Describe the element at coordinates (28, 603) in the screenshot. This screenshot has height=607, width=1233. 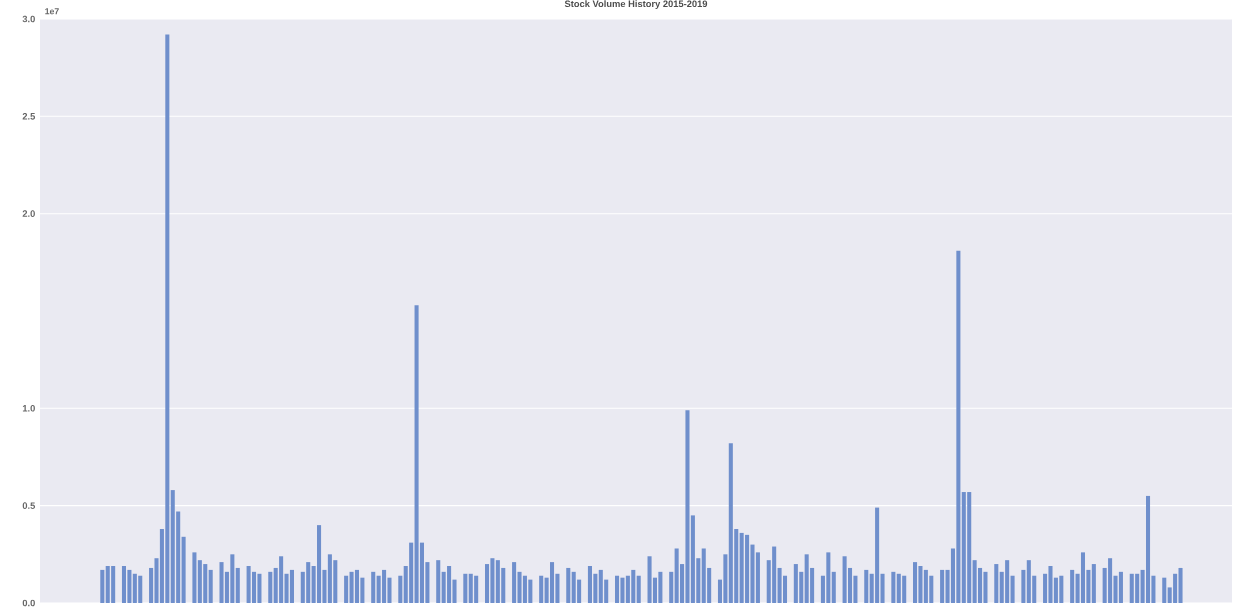
I see `y-tick-label: 0.0` at that location.